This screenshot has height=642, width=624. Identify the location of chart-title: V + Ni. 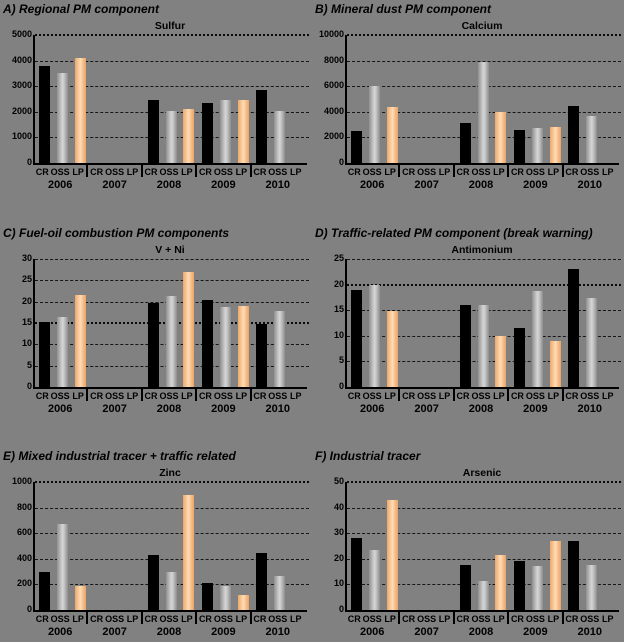
(170, 250).